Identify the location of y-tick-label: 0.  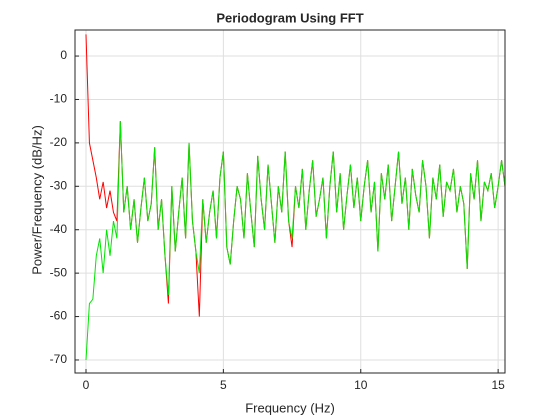
(63, 55).